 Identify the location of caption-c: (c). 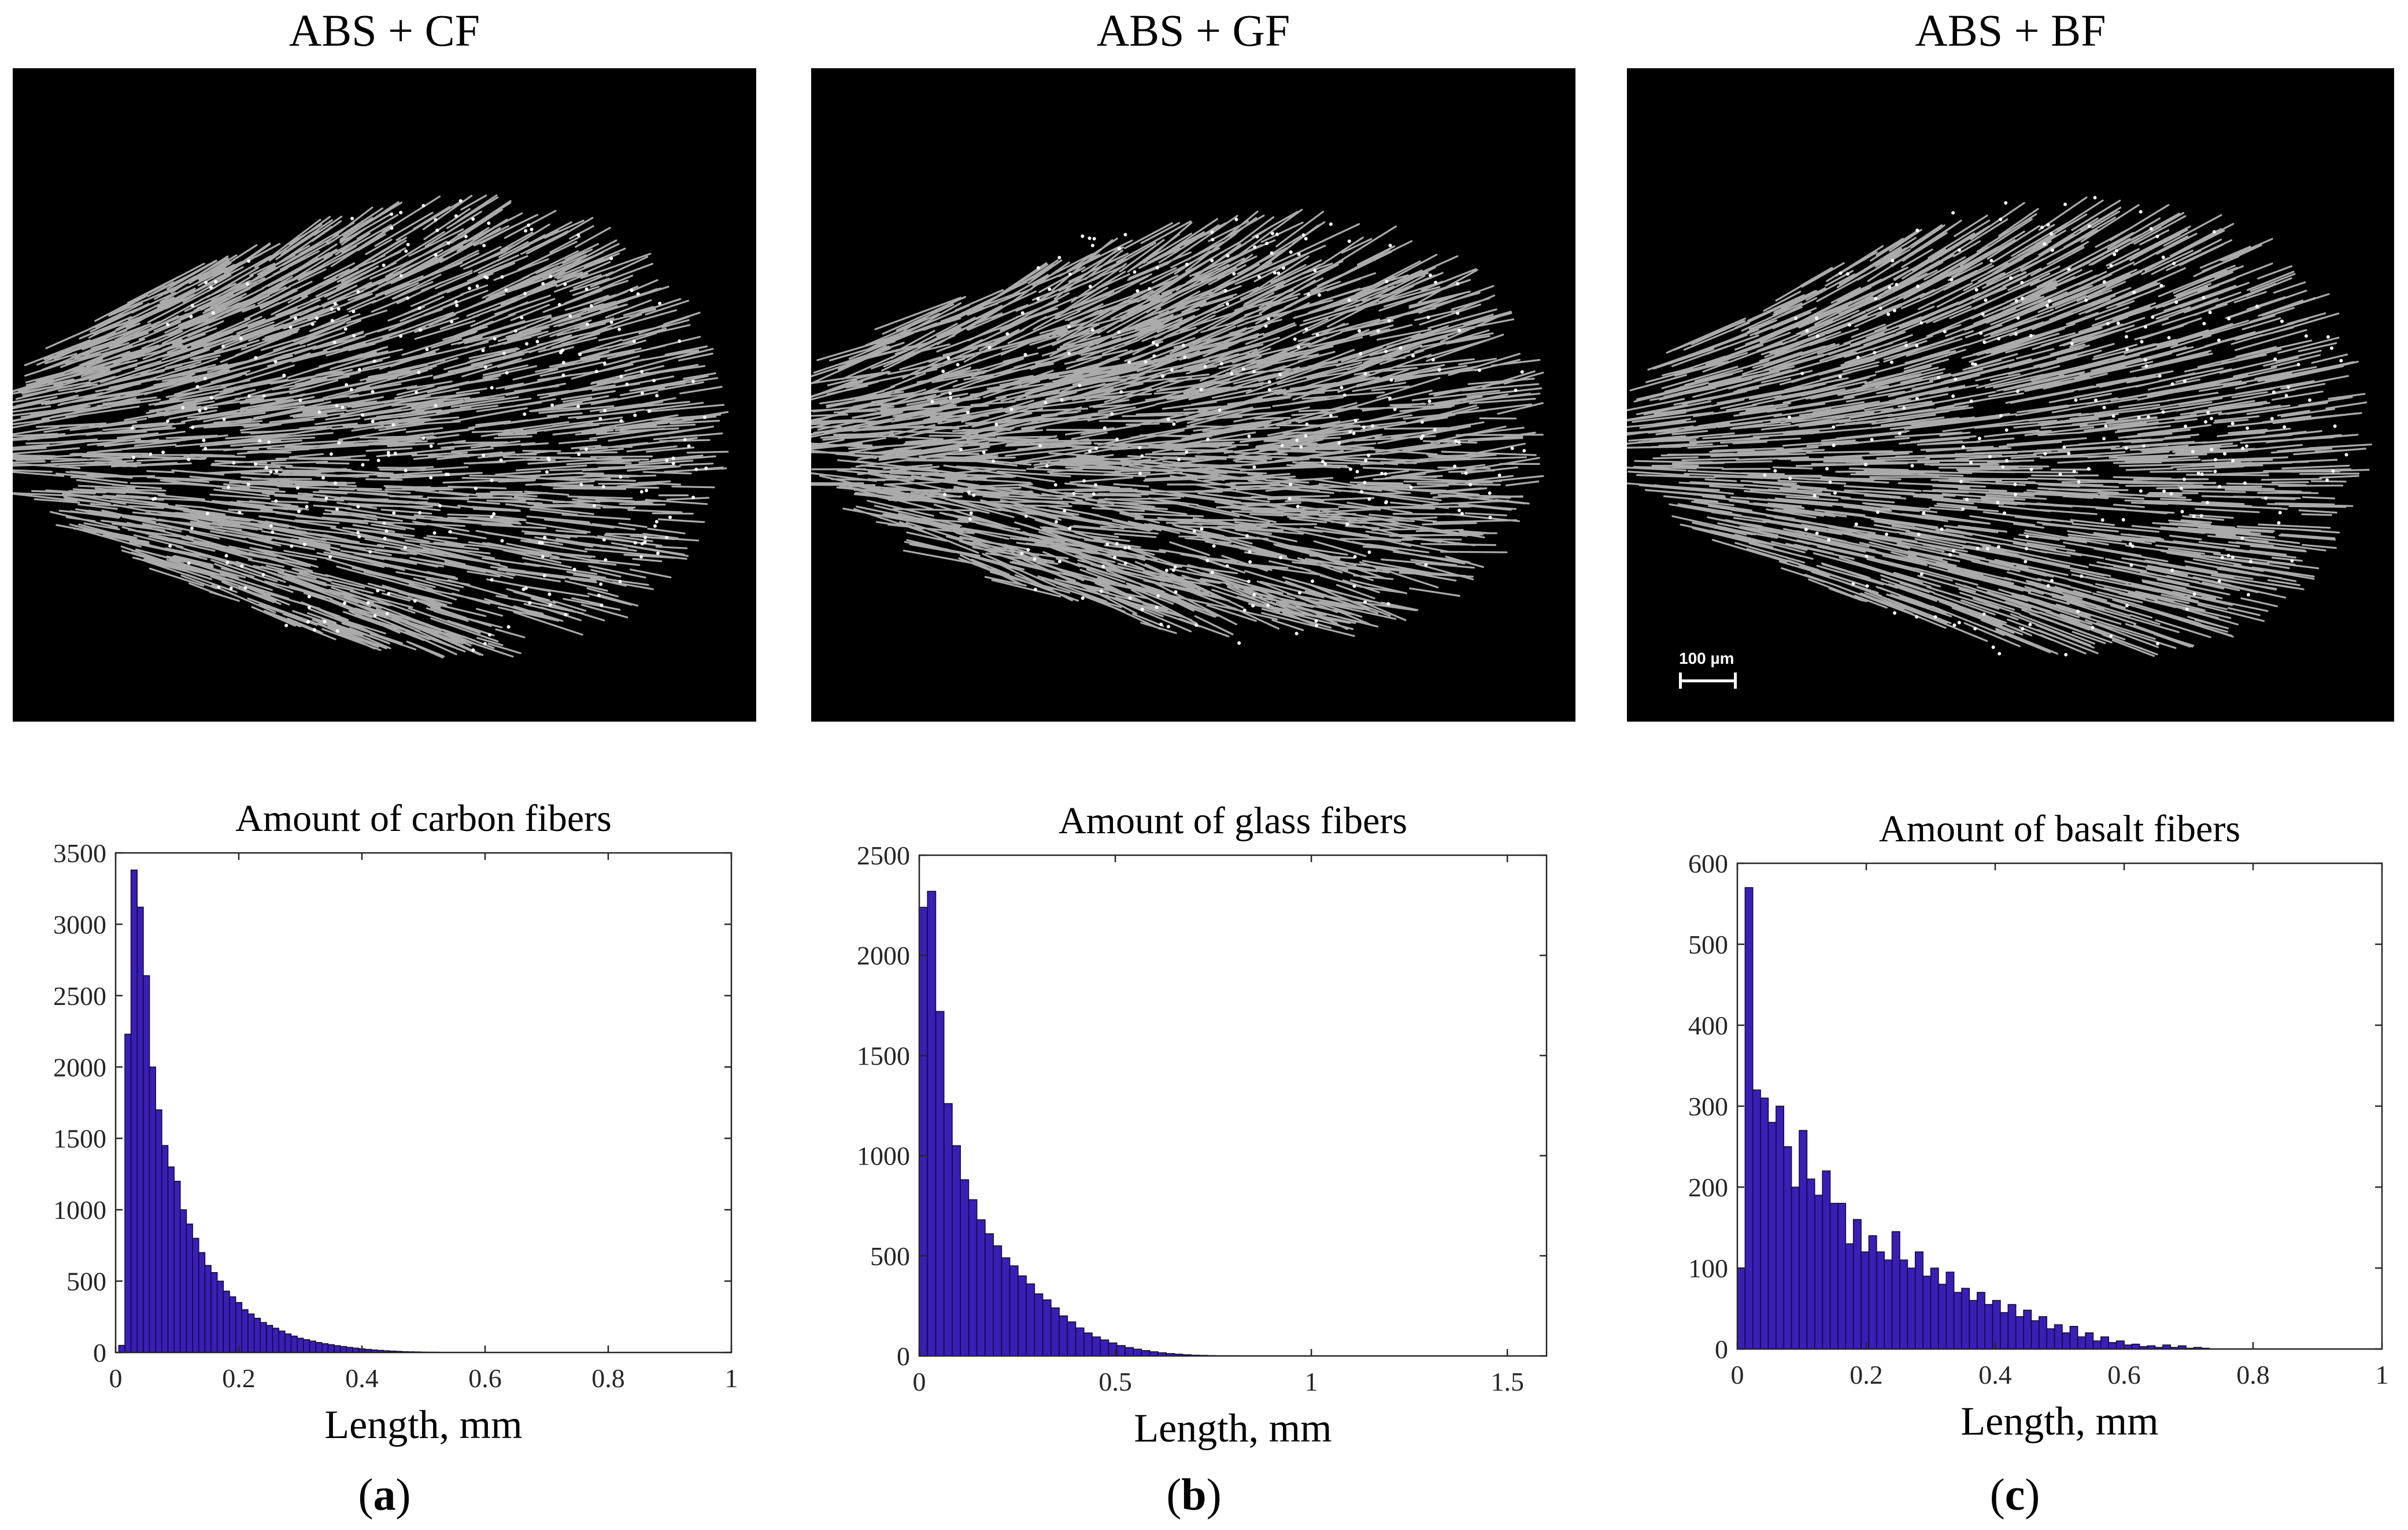
(2014, 1494).